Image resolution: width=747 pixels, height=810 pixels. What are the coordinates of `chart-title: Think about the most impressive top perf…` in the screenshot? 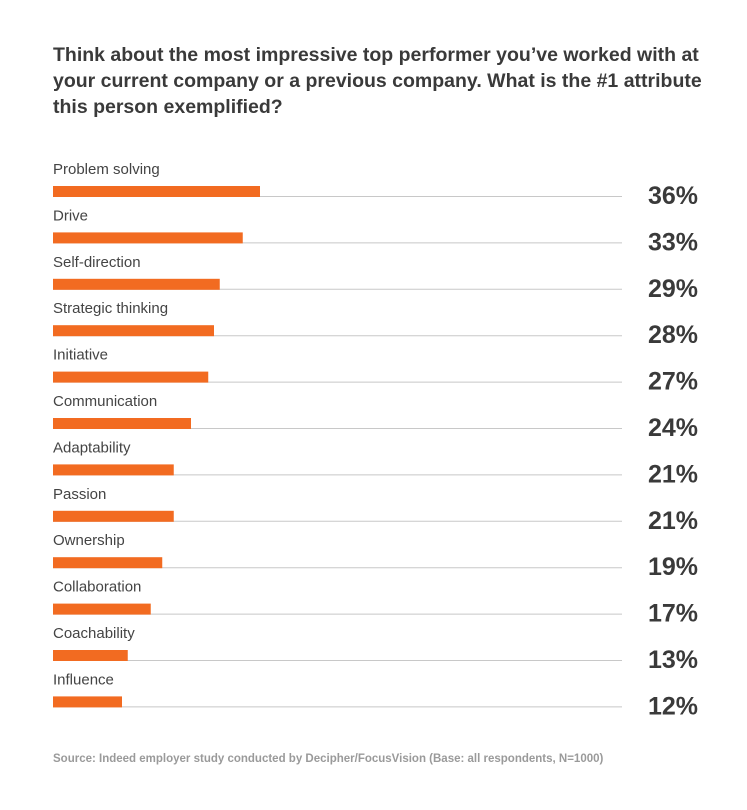 It's located at (377, 81).